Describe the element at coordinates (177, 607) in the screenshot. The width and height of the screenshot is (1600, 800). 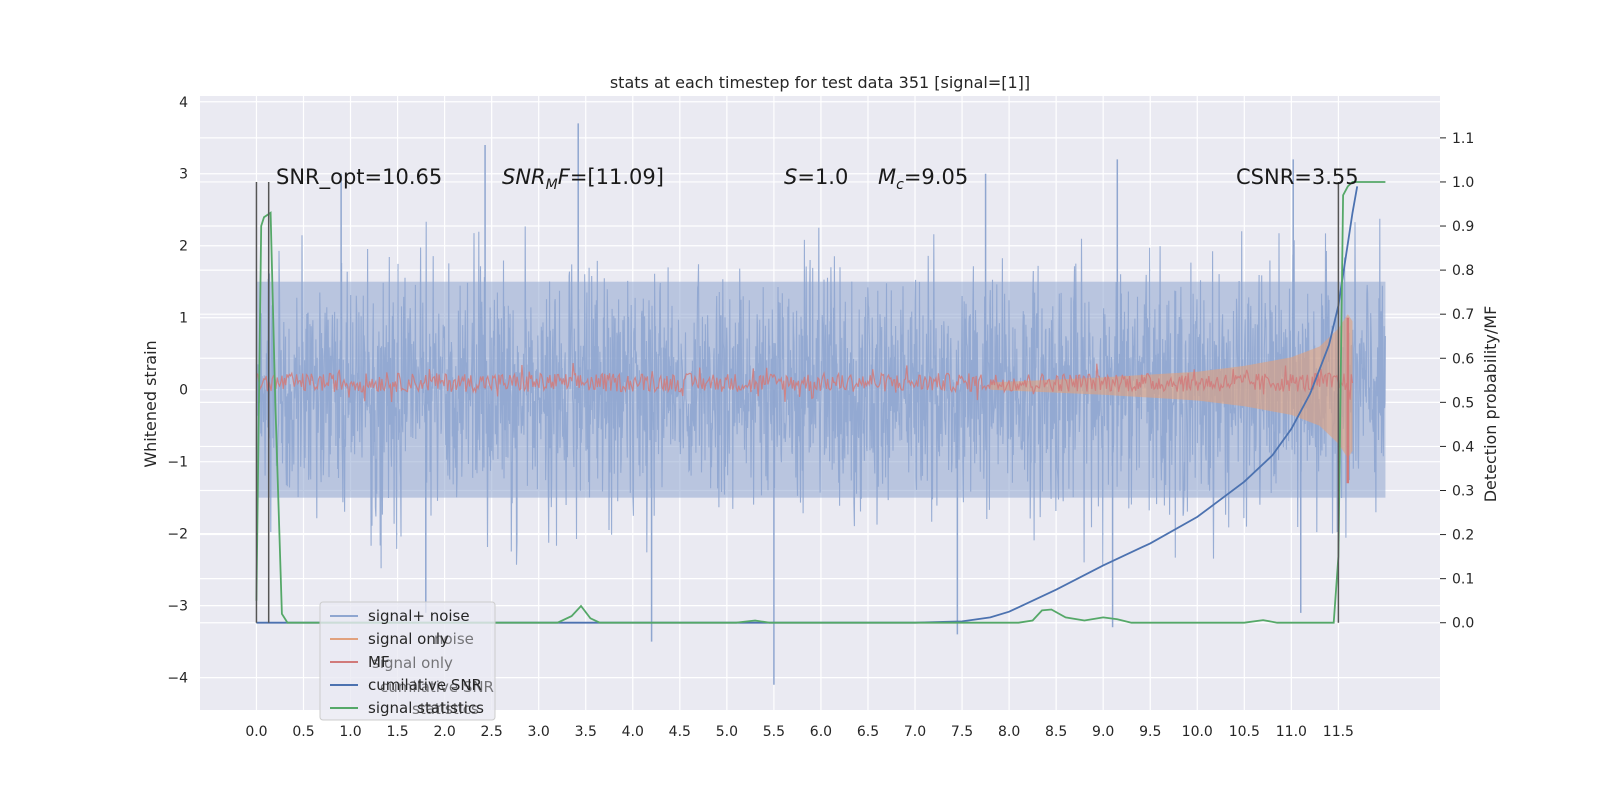
I see `y-left-tick-label-1: −3` at that location.